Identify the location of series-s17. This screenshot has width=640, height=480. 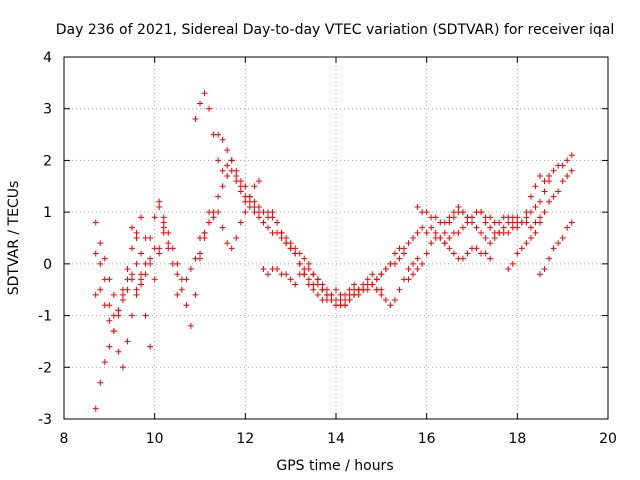
(556, 248).